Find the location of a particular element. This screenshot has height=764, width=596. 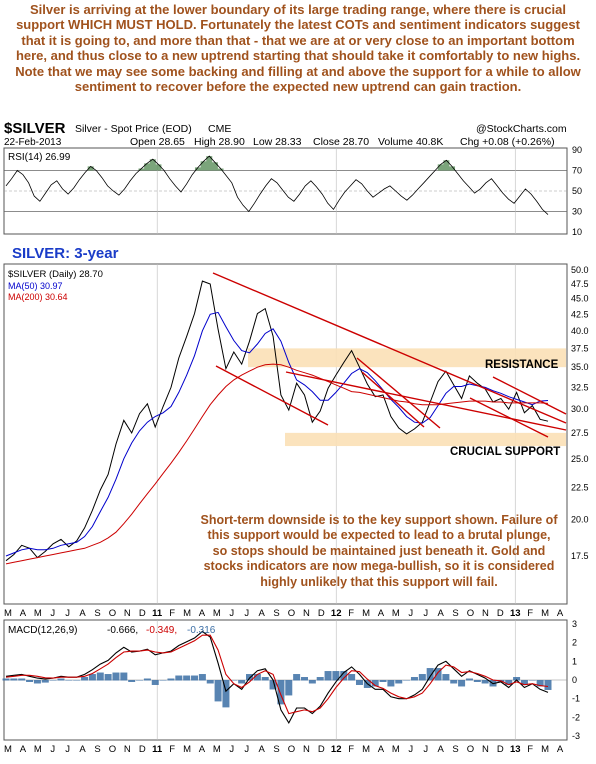

mid-channel-line is located at coordinates (426, 401).